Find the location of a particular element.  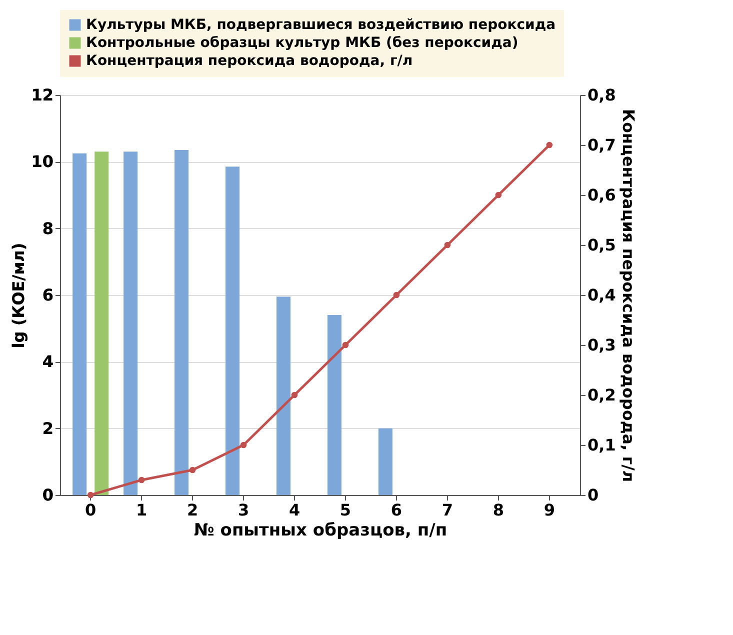

y2-tick-label: 0,1 is located at coordinates (602, 445).